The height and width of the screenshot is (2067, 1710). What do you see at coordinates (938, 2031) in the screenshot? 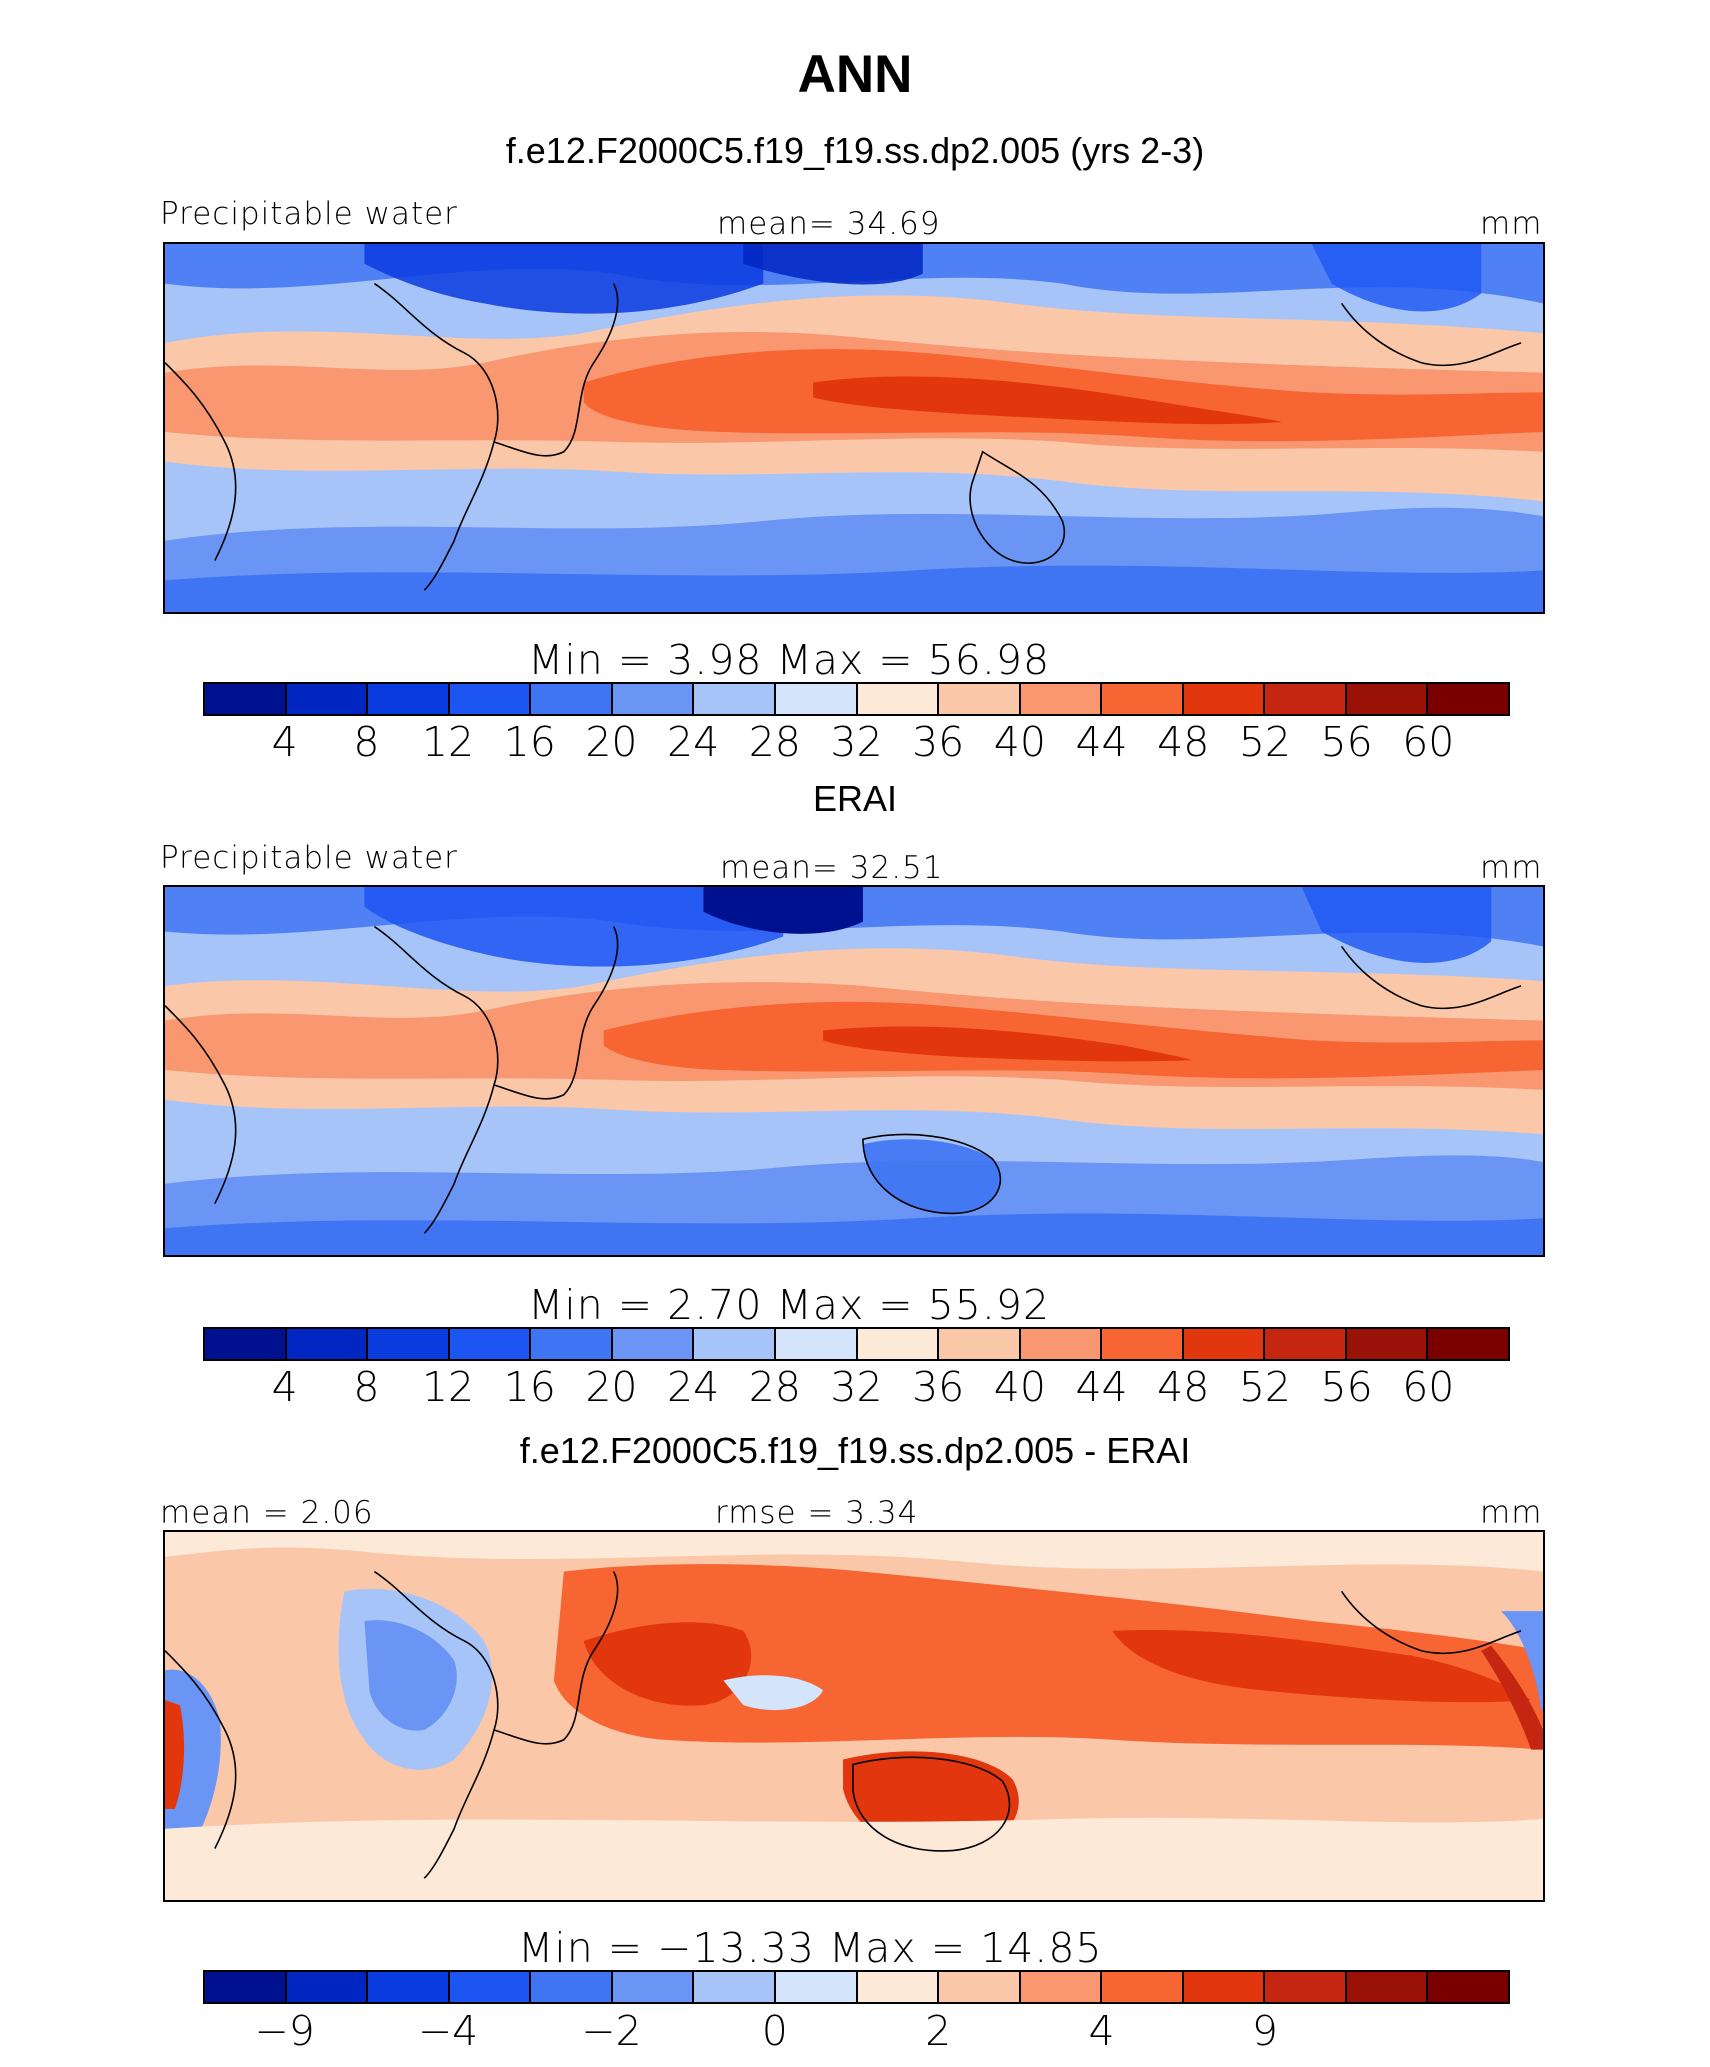
I see `colorbar-tick-label: 2` at bounding box center [938, 2031].